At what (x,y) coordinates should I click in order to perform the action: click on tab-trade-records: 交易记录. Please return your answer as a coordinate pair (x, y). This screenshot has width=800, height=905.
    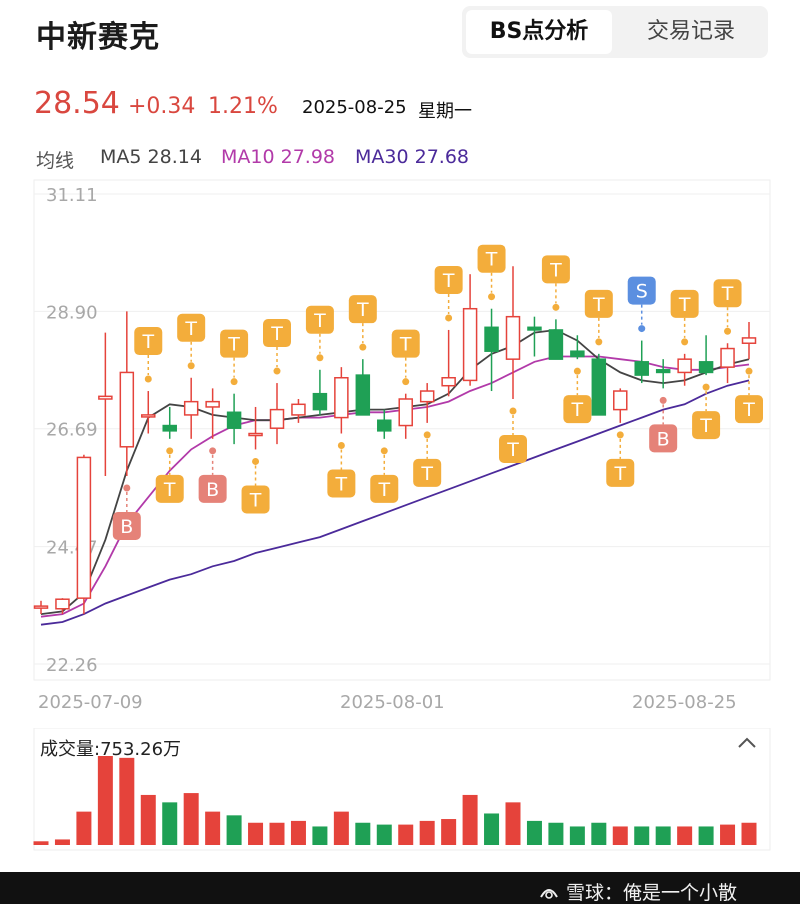
    Looking at the image, I should click on (690, 31).